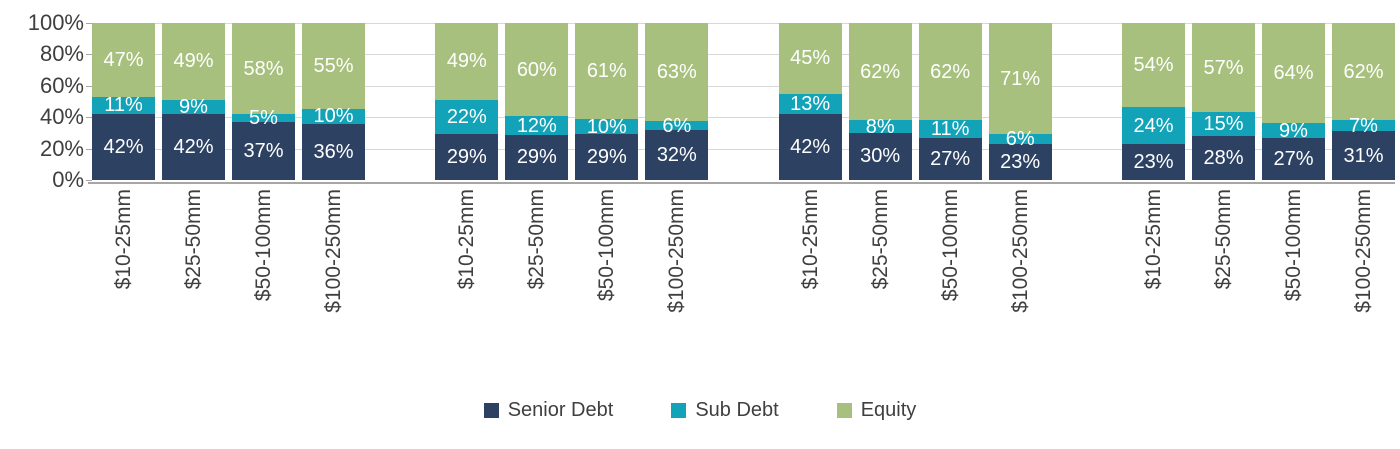 This screenshot has width=1400, height=449. I want to click on stacked-bar: 58% 5% 37%, so click(263, 102).